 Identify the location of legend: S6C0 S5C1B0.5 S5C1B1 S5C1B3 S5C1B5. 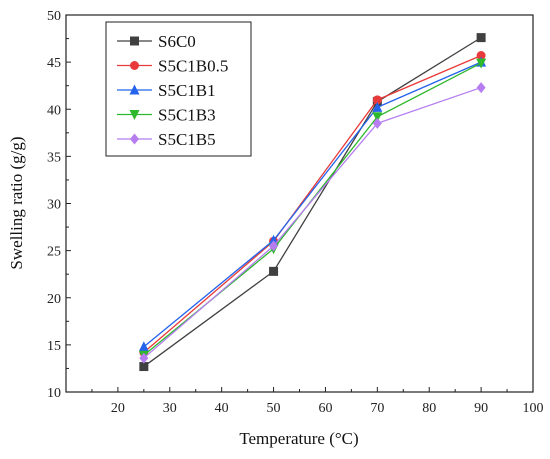
(178, 89).